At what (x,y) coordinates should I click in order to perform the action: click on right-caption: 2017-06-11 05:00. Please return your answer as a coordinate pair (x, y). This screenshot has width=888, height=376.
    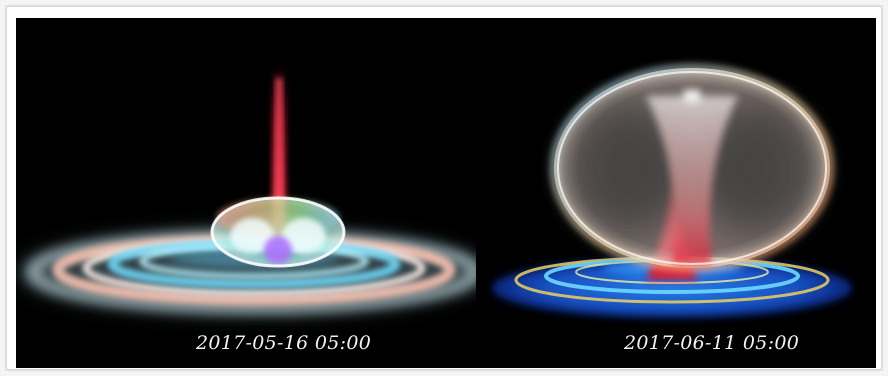
    Looking at the image, I should click on (712, 343).